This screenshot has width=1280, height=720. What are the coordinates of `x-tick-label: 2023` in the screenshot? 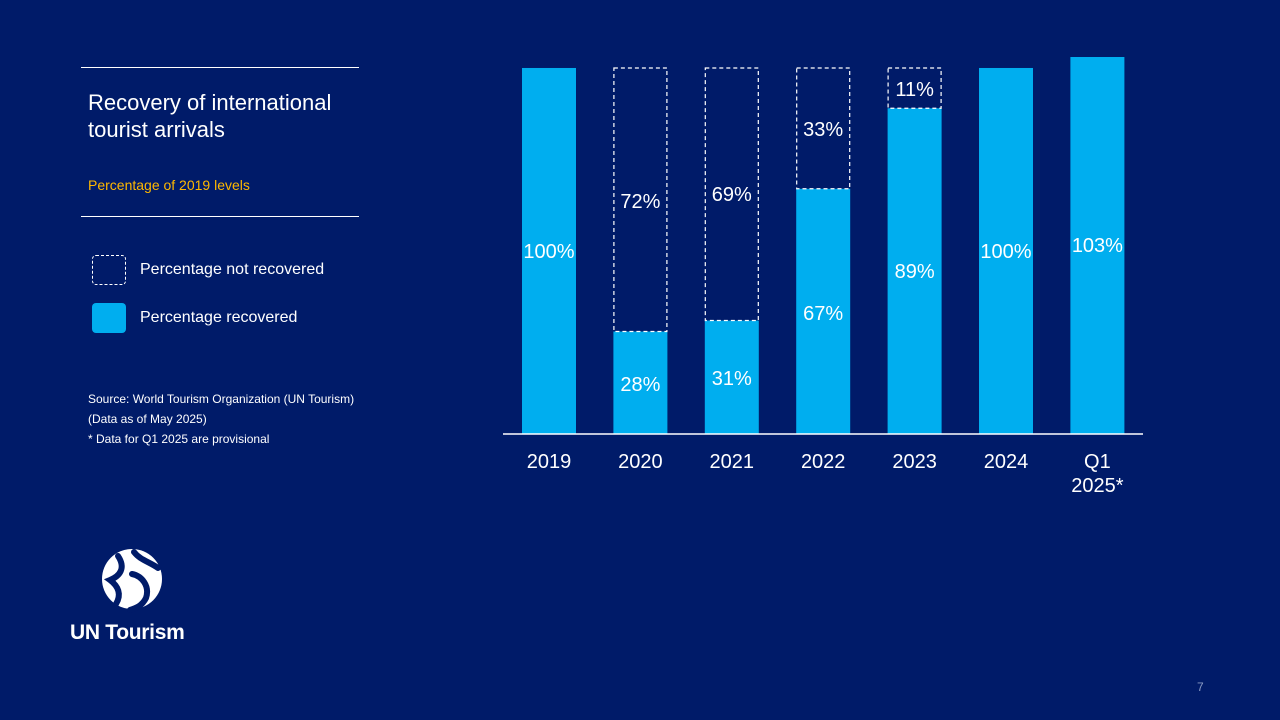 It's located at (914, 462).